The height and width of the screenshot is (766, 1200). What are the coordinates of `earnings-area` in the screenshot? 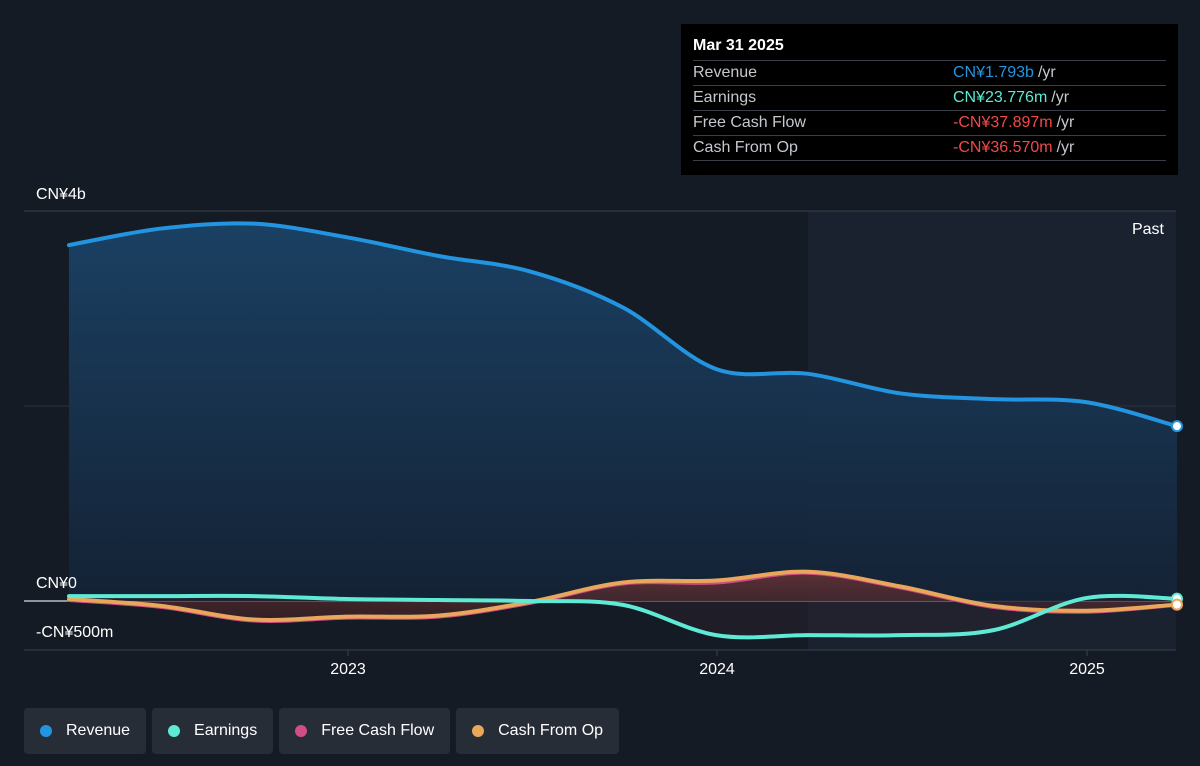 It's located at (622, 616).